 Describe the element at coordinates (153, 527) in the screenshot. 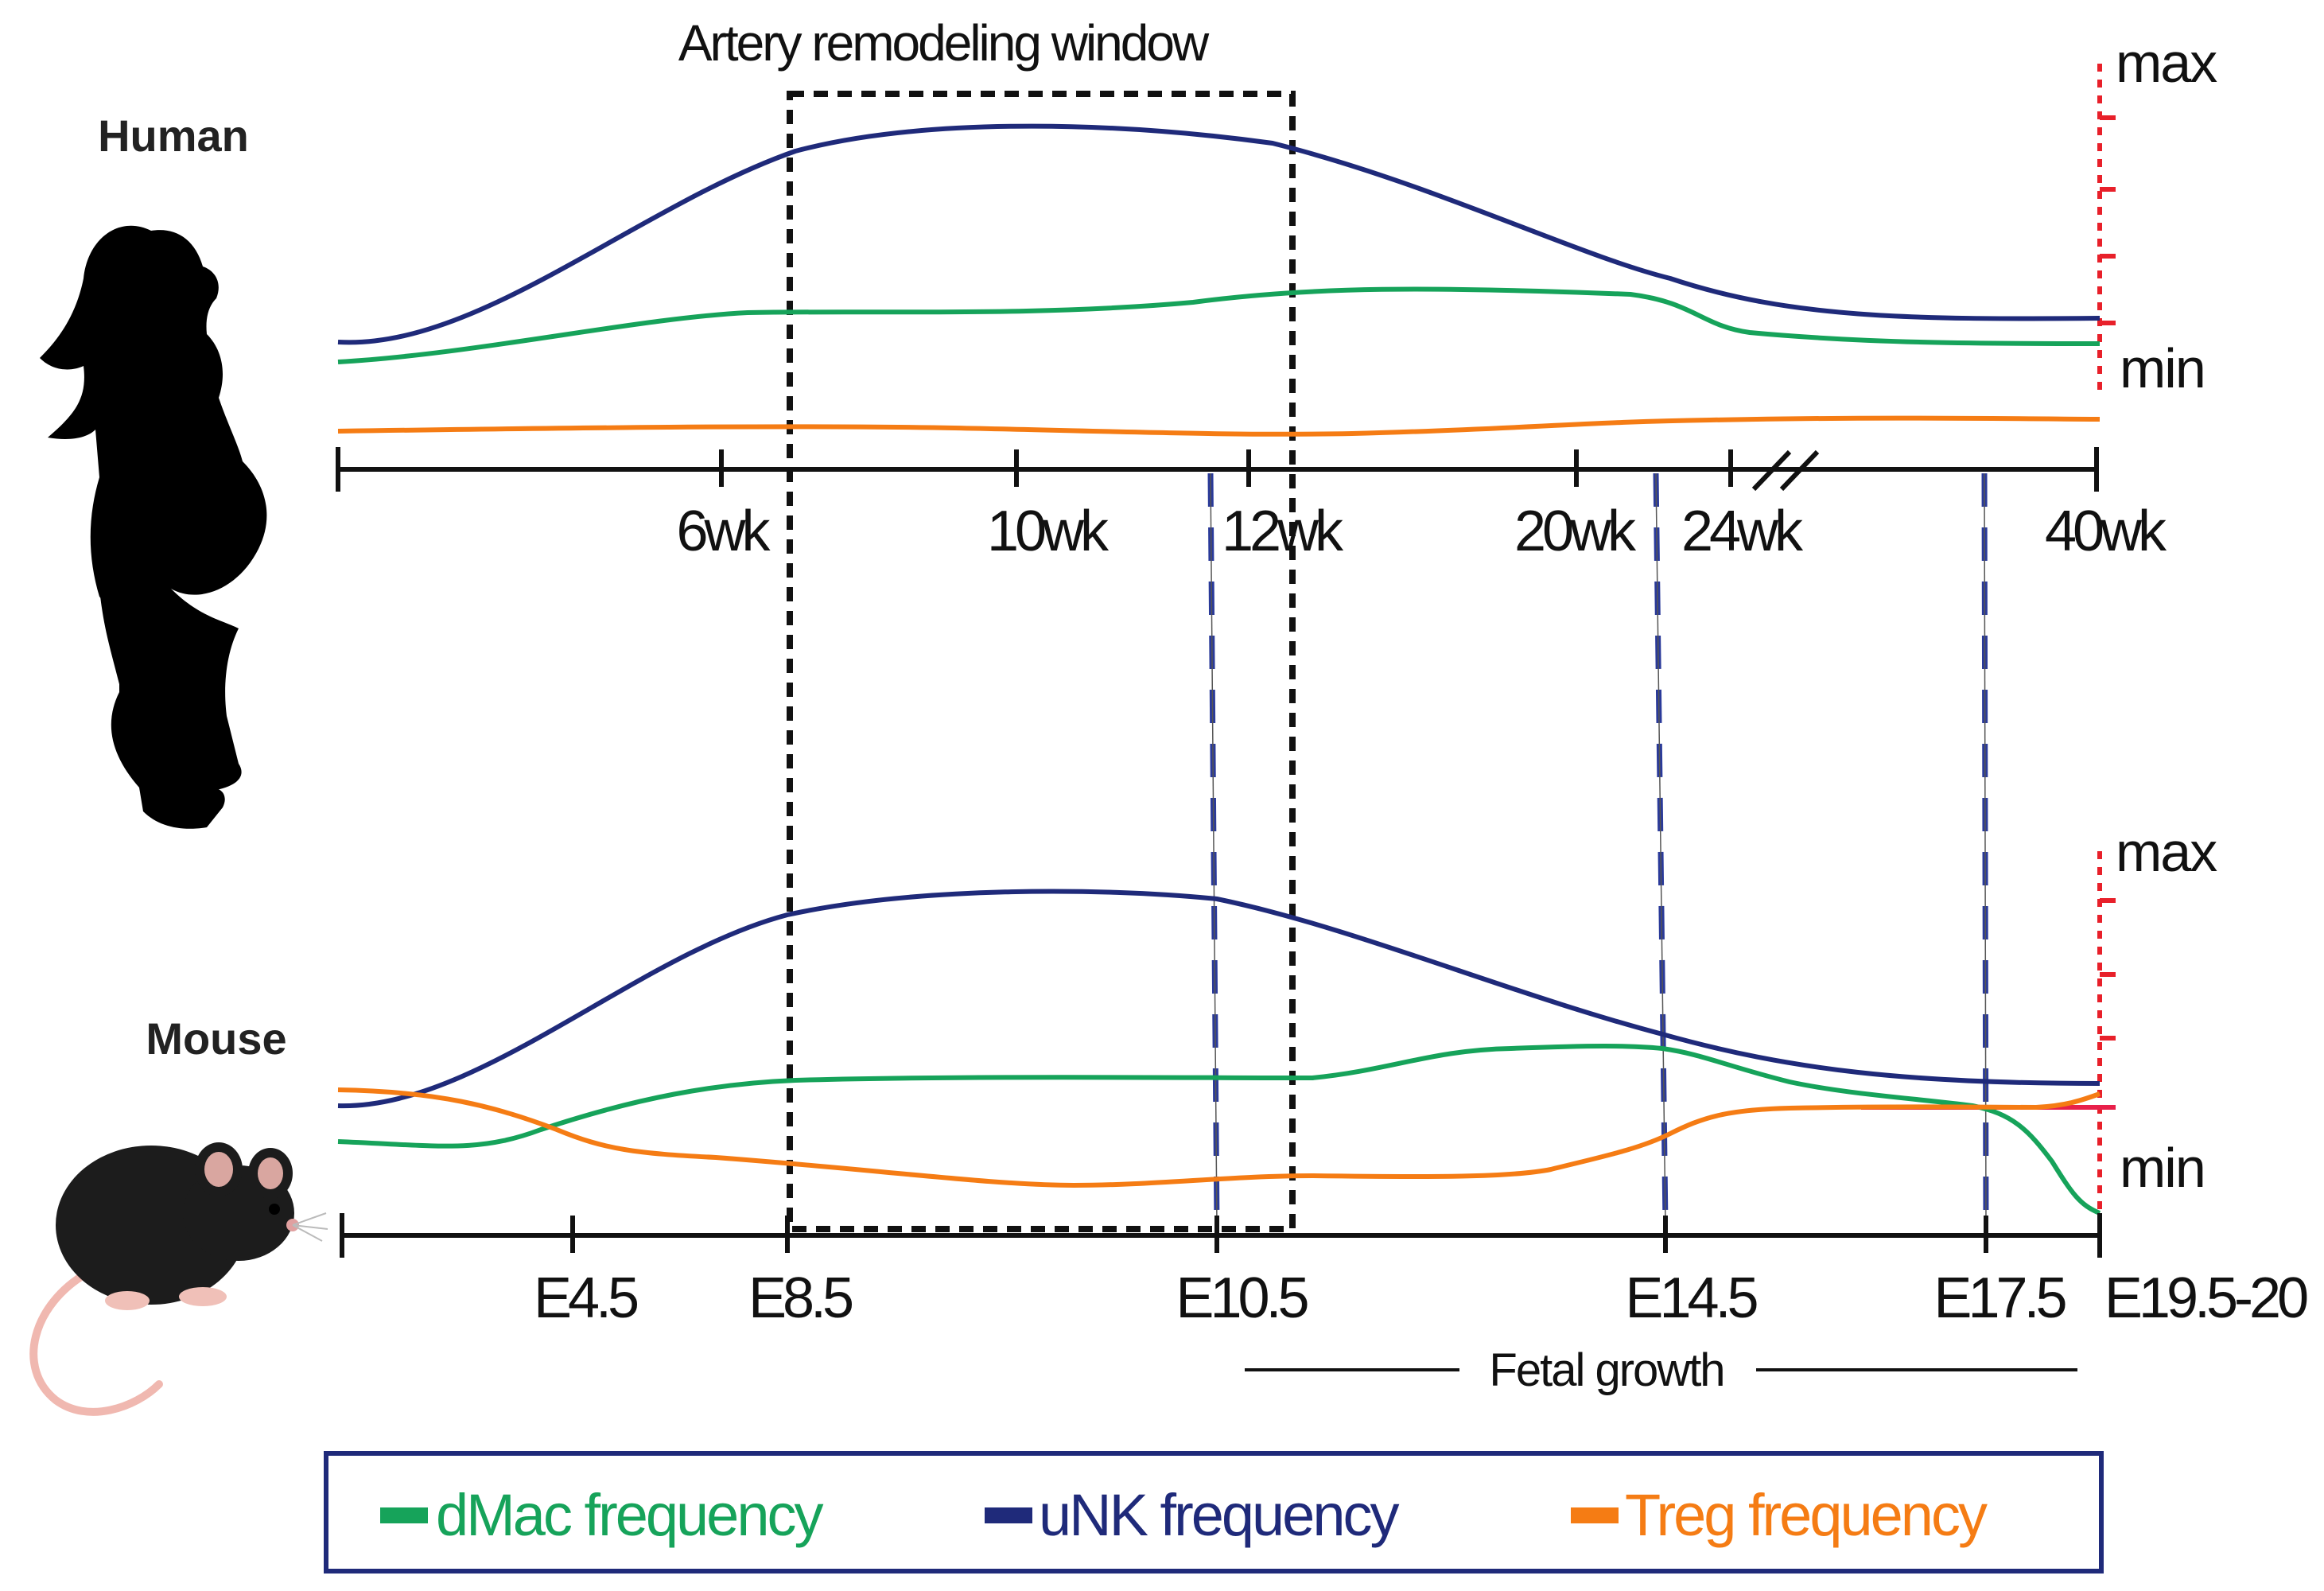

I see `pregnant-woman-silhouette-icon` at that location.